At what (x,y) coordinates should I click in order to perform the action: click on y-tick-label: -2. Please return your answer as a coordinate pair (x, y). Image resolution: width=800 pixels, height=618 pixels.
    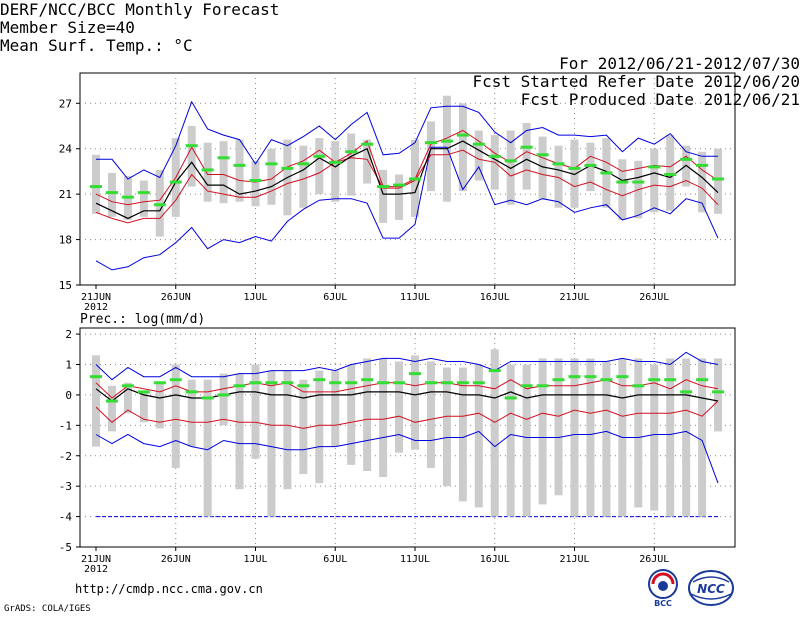
    Looking at the image, I should click on (65, 456).